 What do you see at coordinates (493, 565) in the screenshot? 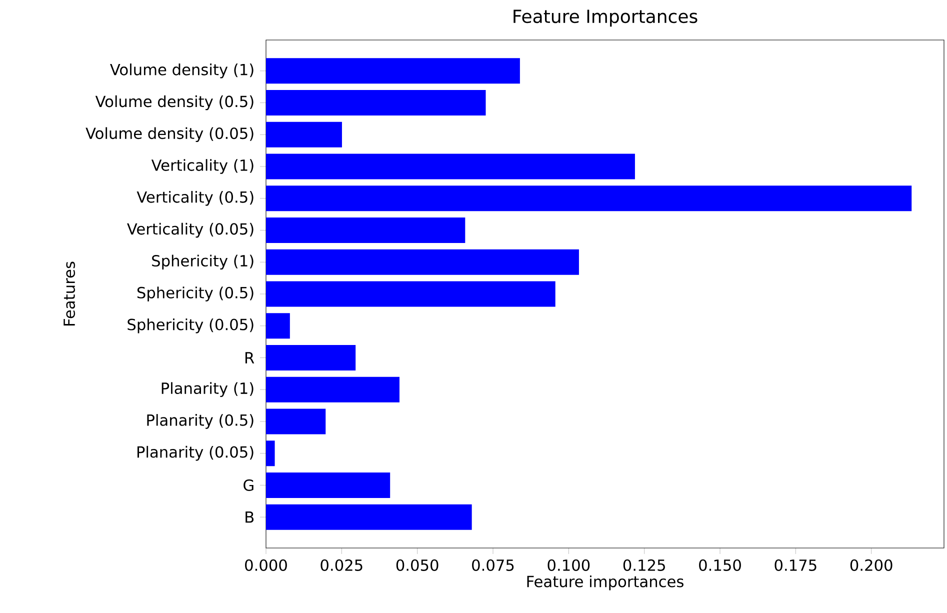
I see `x-tick-label: 0.075` at bounding box center [493, 565].